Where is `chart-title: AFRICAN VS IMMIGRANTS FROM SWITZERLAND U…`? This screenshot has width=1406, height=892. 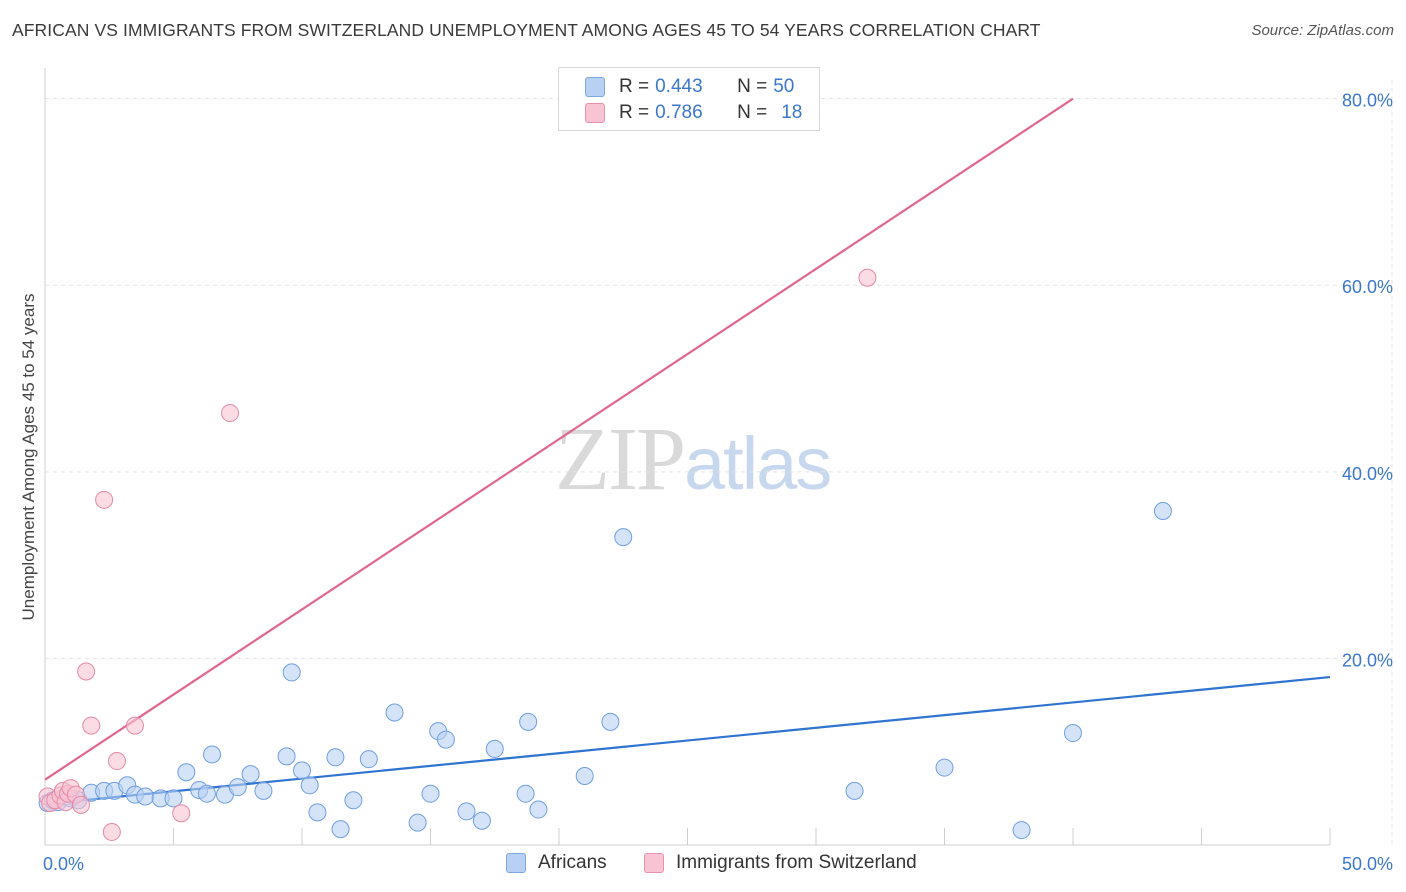
chart-title: AFRICAN VS IMMIGRANTS FROM SWITZERLAND U… is located at coordinates (526, 30).